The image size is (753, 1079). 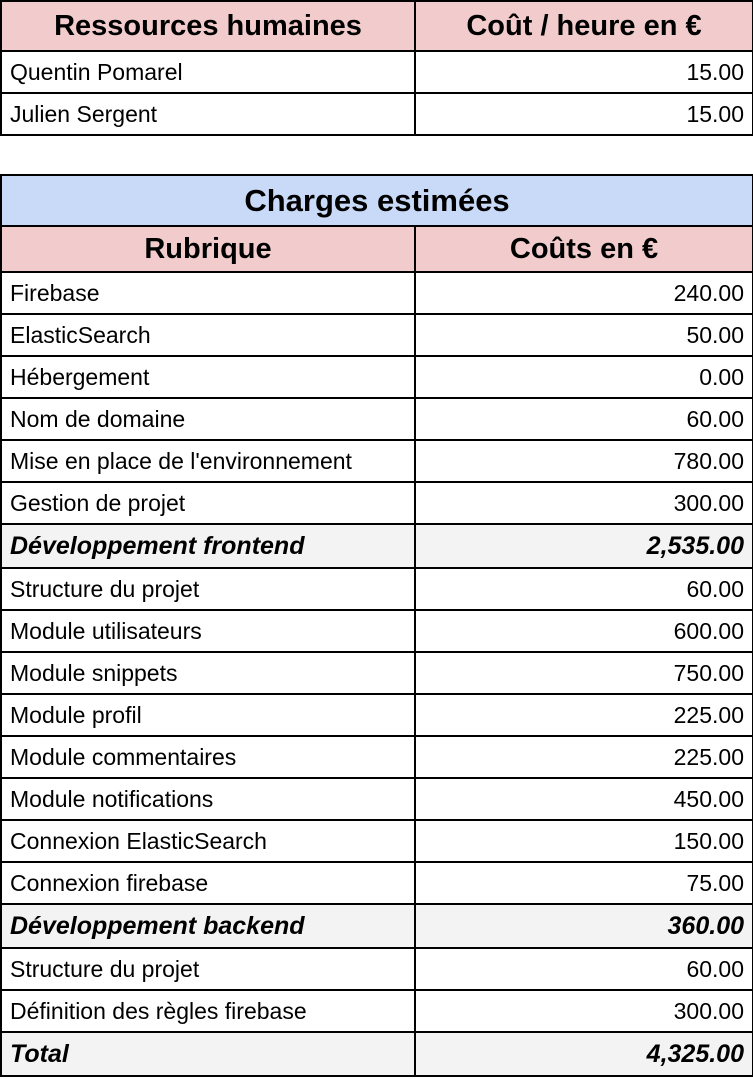 What do you see at coordinates (208, 673) in the screenshot?
I see `charges-row-name: Module snippets` at bounding box center [208, 673].